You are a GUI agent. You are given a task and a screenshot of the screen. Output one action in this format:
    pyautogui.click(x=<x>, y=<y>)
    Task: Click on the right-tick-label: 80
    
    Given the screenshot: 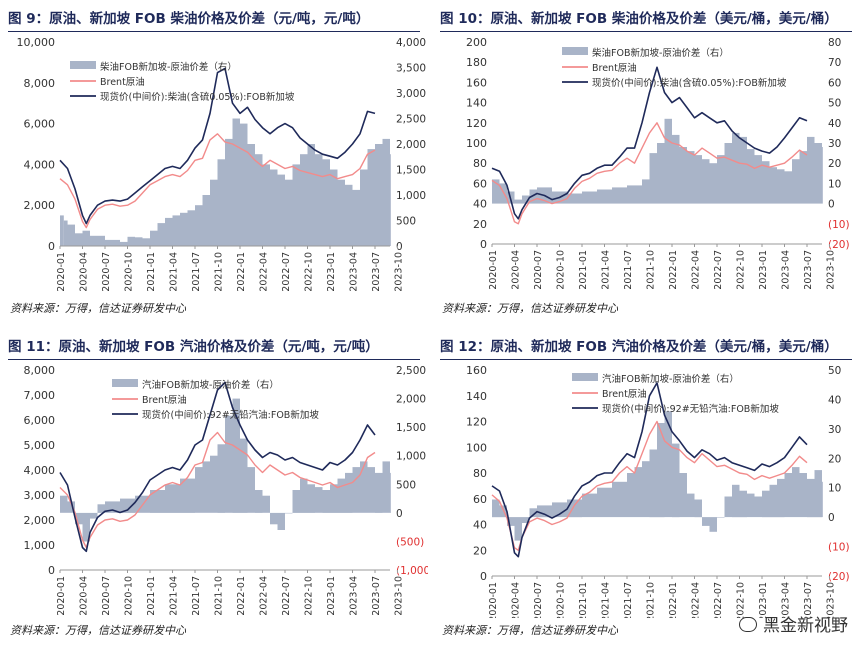 What is the action you would take?
    pyautogui.click(x=834, y=43)
    